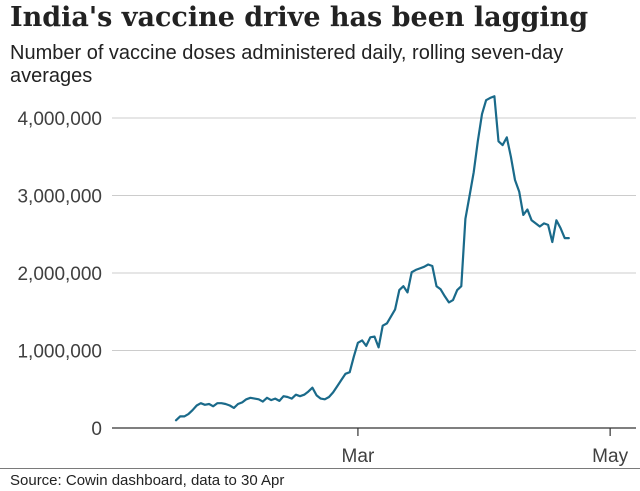  Describe the element at coordinates (59, 352) in the screenshot. I see `y-tick-label: 1,000,000` at that location.